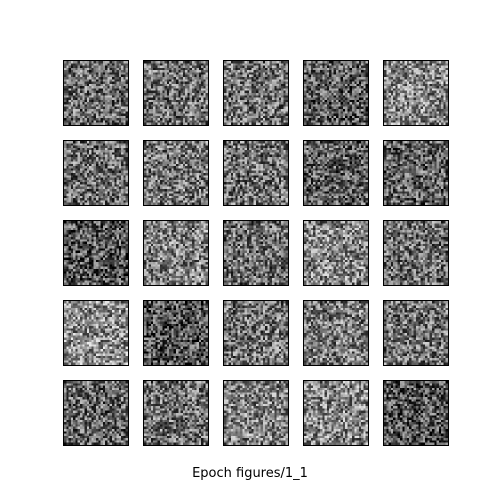 This screenshot has height=500, width=500. Describe the element at coordinates (336, 333) in the screenshot. I see `sample-image-r4-c4` at that location.